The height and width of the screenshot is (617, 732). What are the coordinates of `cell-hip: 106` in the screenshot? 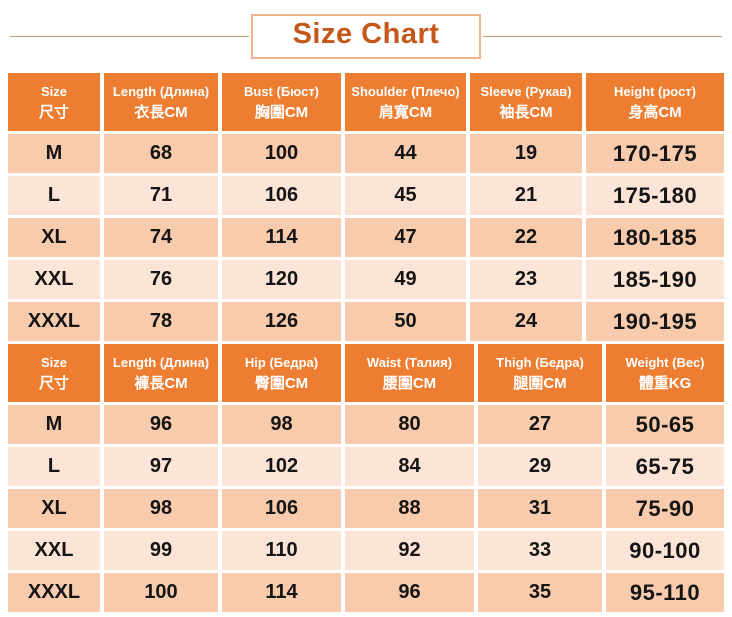 It's located at (281, 508).